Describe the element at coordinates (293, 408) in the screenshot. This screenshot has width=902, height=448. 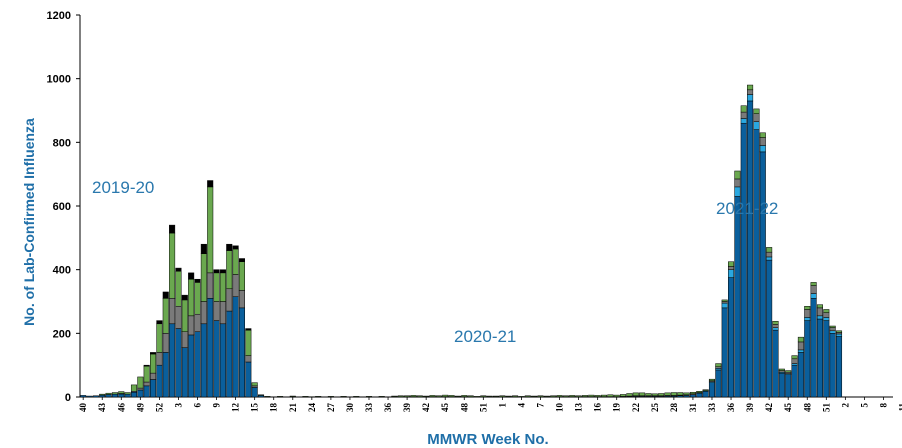
I see `x-tick-label: 21` at that location.